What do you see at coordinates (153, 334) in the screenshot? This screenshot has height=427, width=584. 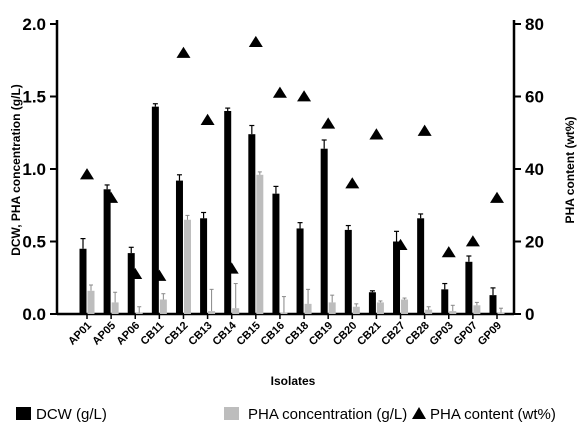 I see `x-tick-label: CB11` at bounding box center [153, 334].